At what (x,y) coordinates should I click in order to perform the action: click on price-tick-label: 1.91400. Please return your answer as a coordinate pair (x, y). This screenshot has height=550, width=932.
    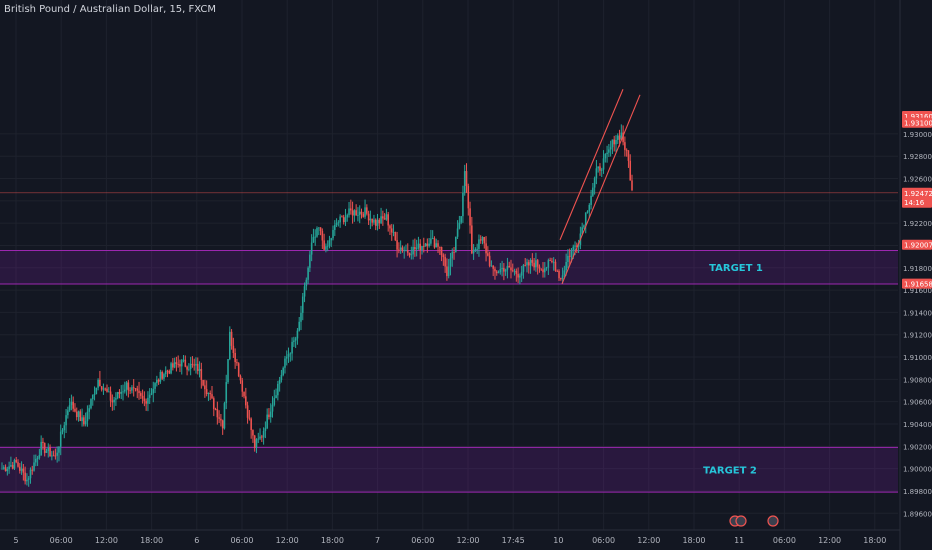
    Looking at the image, I should click on (917, 313).